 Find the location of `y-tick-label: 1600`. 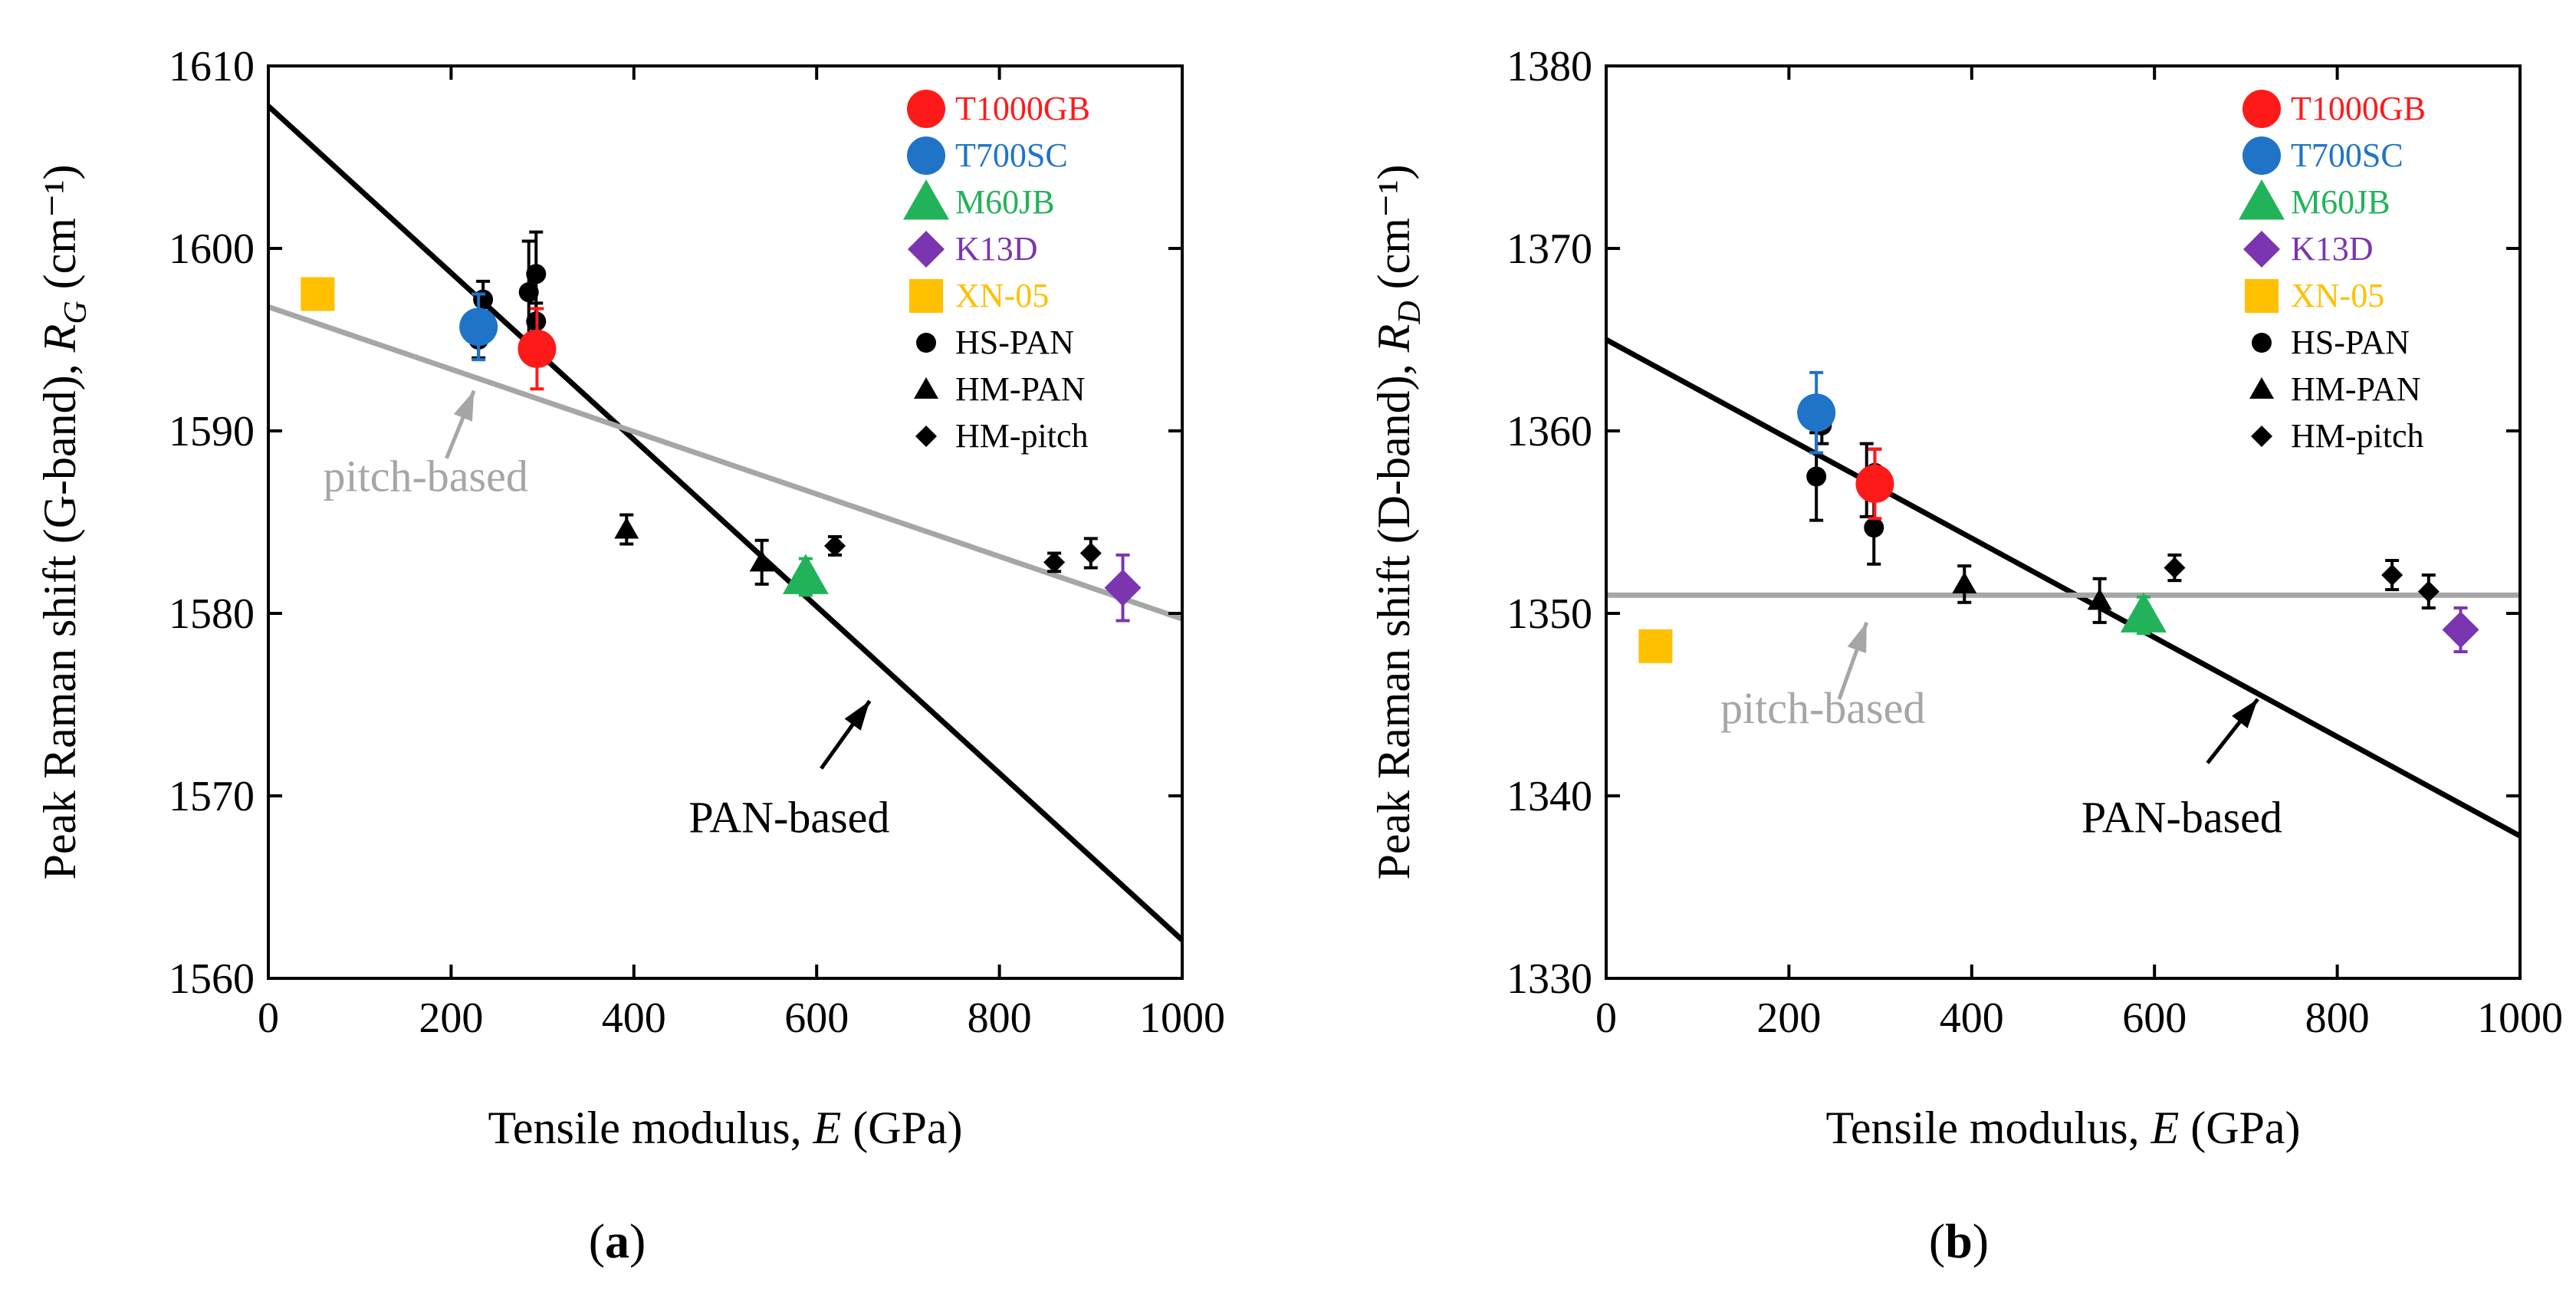

y-tick-label: 1600 is located at coordinates (212, 249).